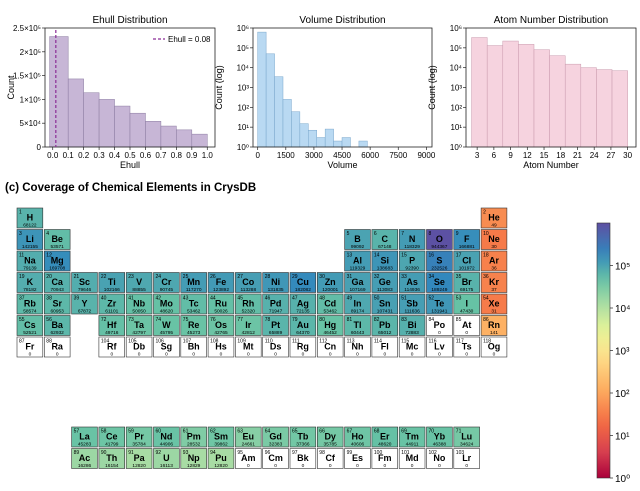 The width and height of the screenshot is (640, 491). What do you see at coordinates (459, 299) in the screenshot?
I see `atomic-number: 53` at bounding box center [459, 299].